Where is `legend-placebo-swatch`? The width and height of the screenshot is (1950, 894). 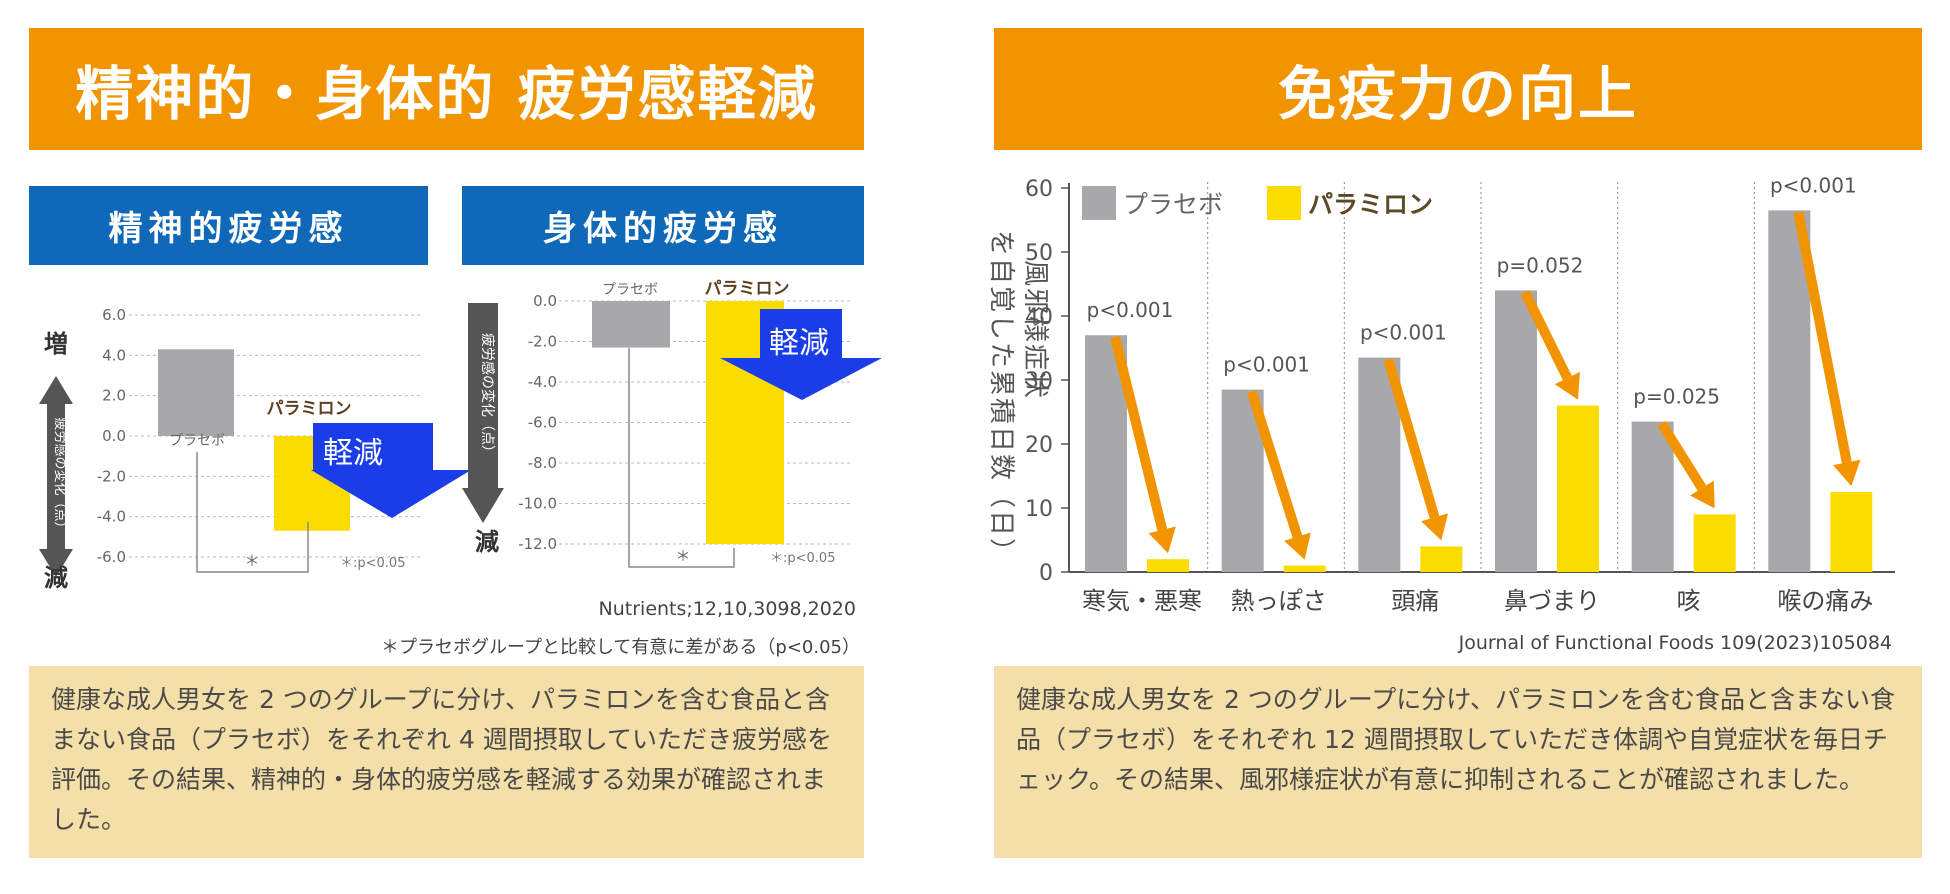 legend-placebo-swatch is located at coordinates (1099, 203).